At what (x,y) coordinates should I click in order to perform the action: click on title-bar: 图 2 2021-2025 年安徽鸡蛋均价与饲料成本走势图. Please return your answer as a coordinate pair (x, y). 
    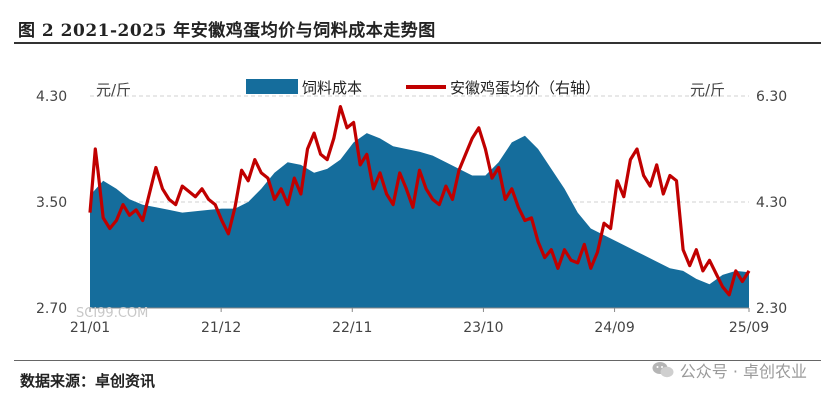
    Looking at the image, I should click on (417, 26).